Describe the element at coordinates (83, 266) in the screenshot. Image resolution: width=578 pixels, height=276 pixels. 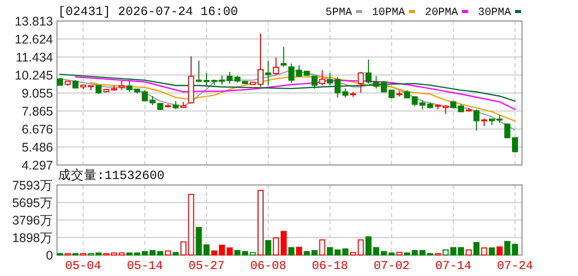
I see `x-tick-label: 05-04` at that location.